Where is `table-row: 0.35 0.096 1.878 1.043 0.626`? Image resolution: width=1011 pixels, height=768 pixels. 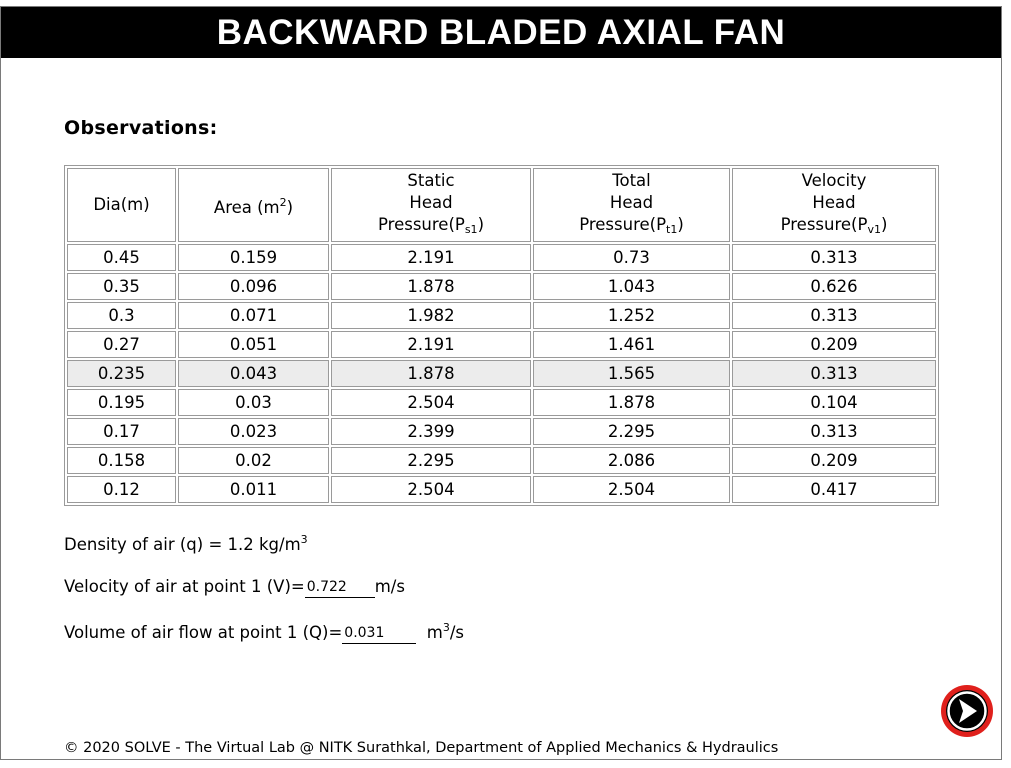 table-row: 0.35 0.096 1.878 1.043 0.626 is located at coordinates (501, 286).